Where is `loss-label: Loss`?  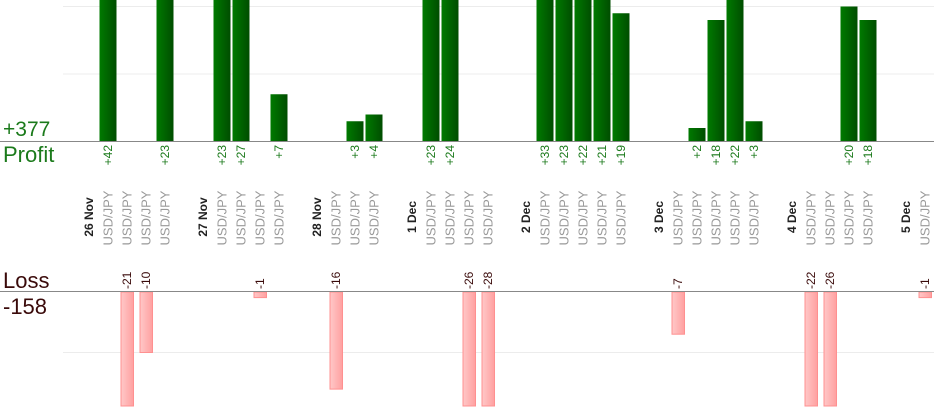
loss-label: Loss is located at coordinates (26, 280).